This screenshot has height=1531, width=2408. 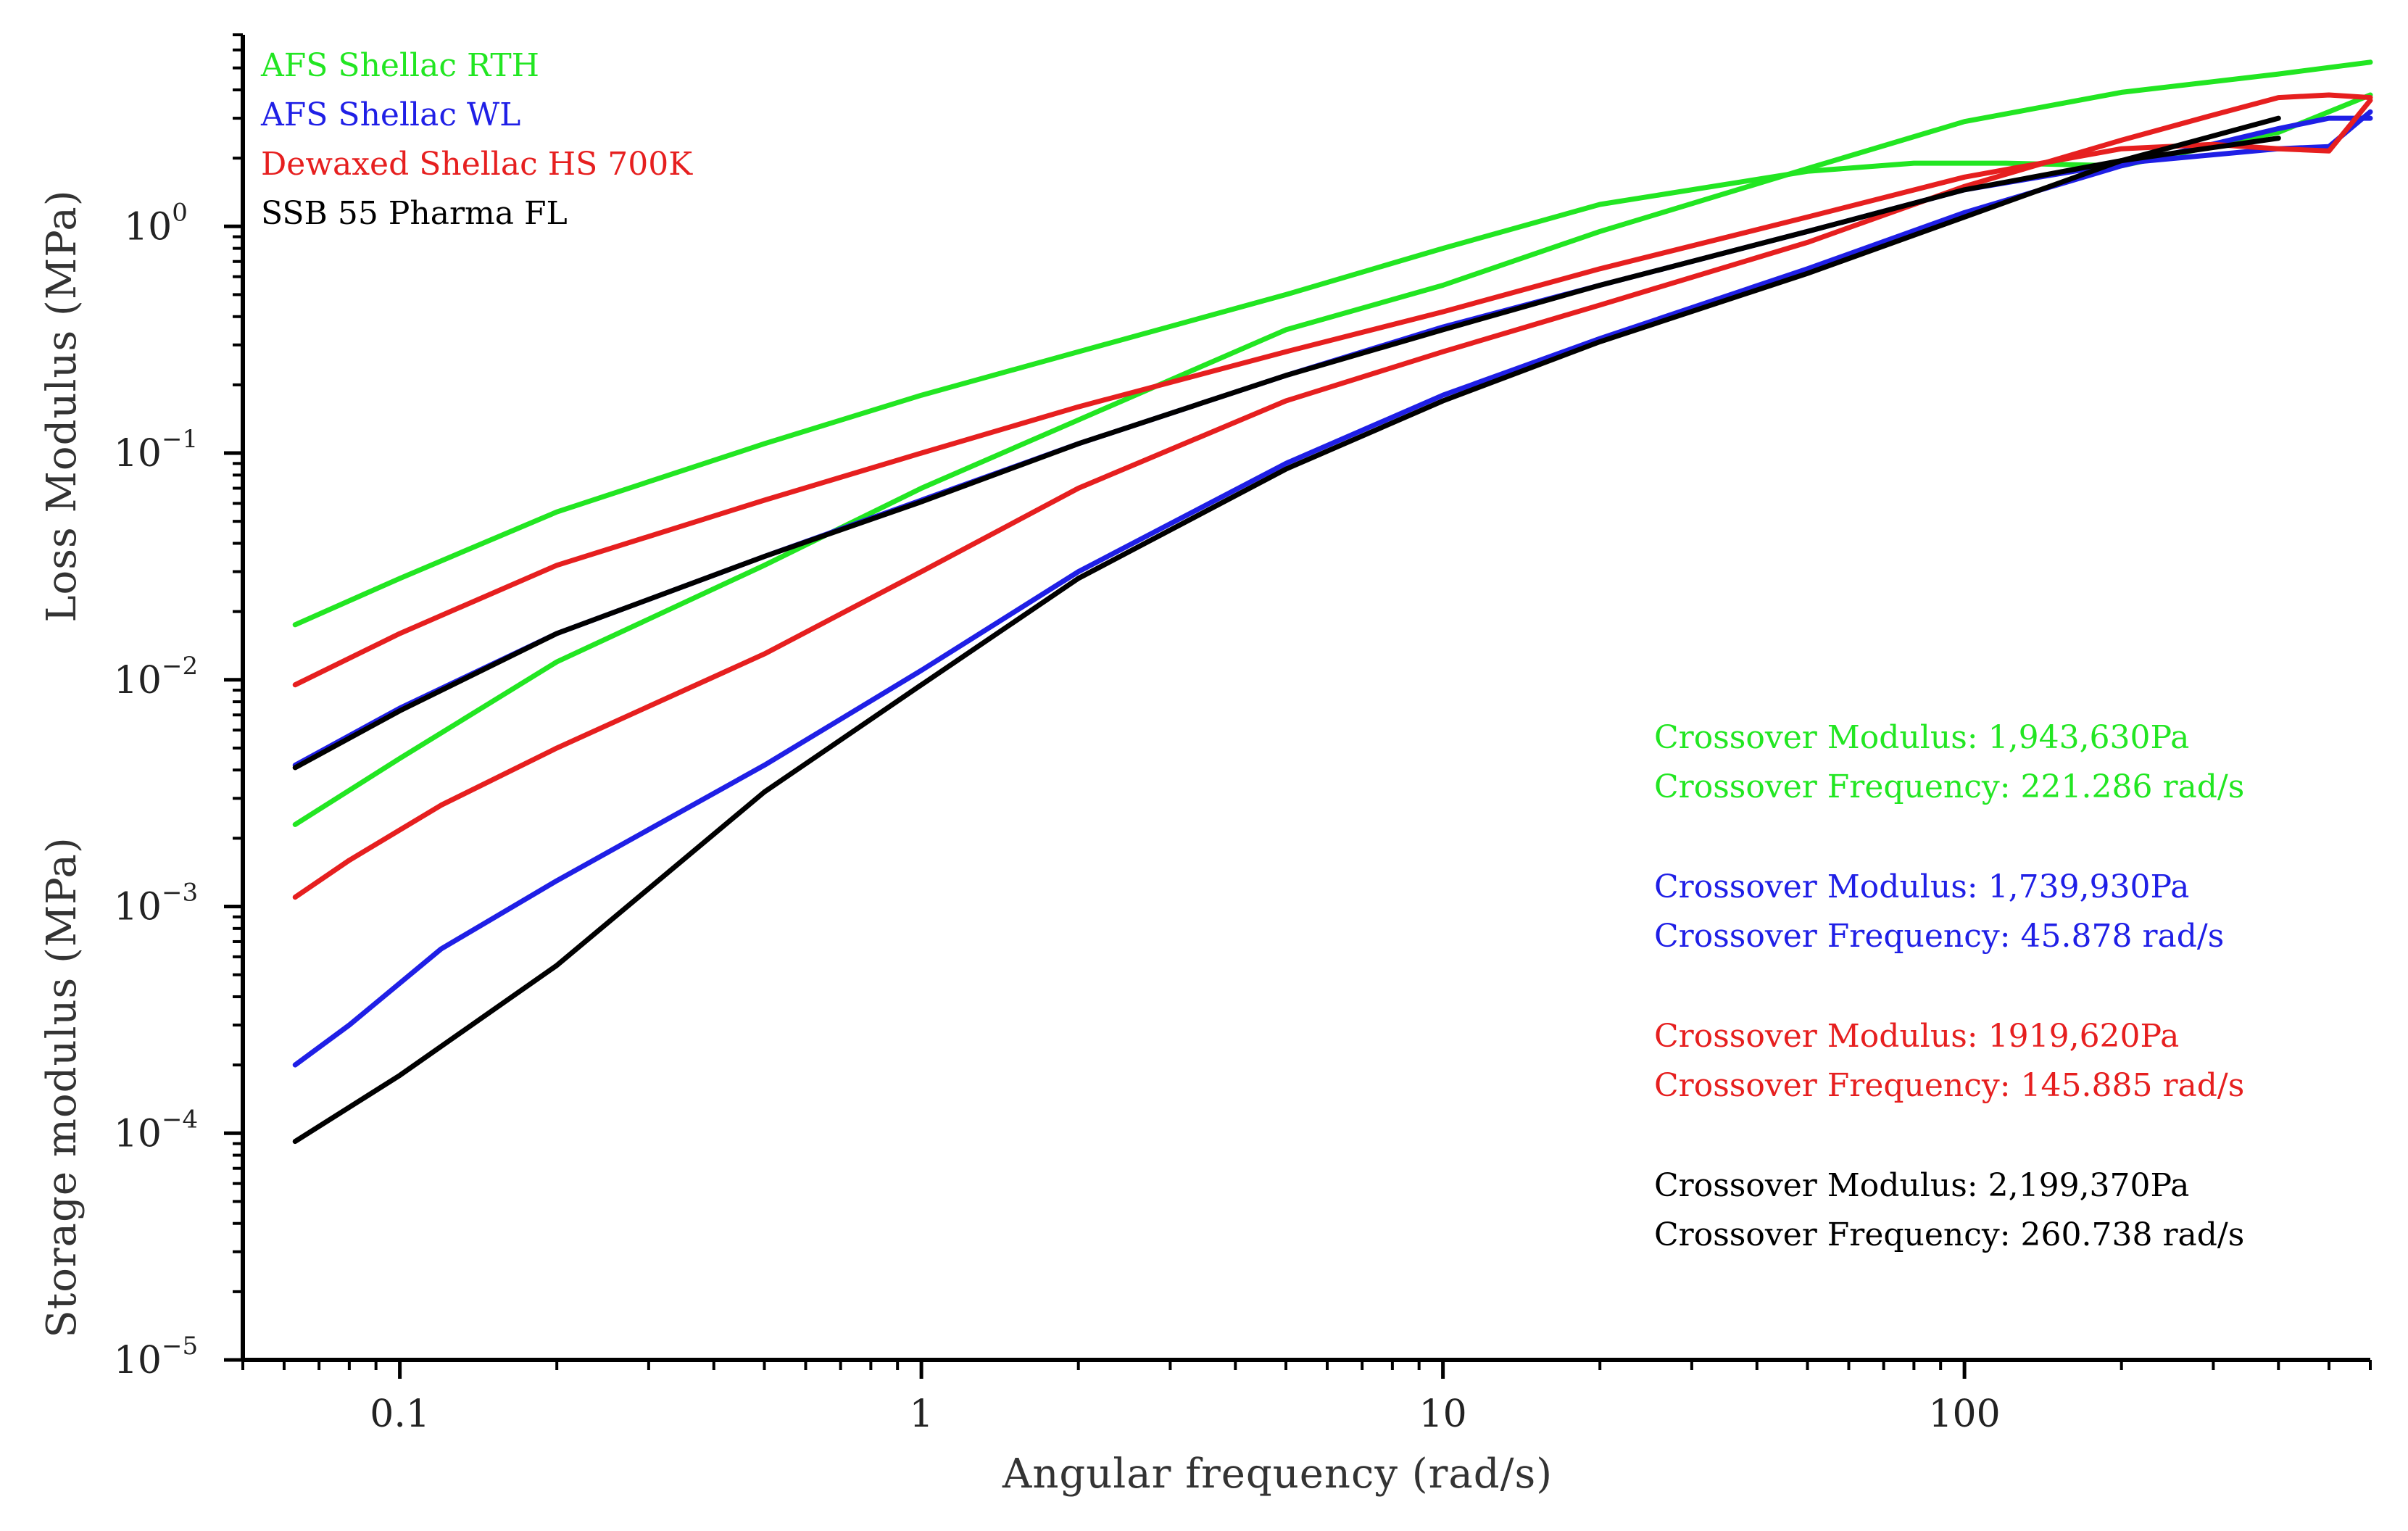 I want to click on legend-entry: SSB 55 Pharma FL, so click(x=414, y=213).